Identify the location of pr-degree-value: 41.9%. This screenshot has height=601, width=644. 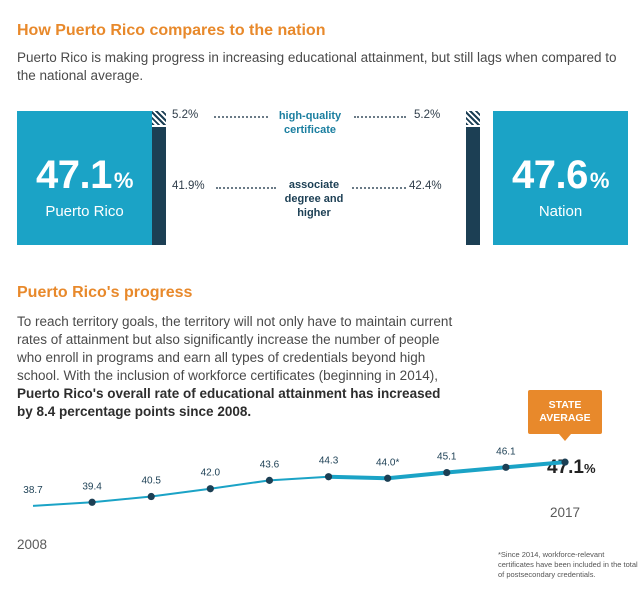
(188, 186).